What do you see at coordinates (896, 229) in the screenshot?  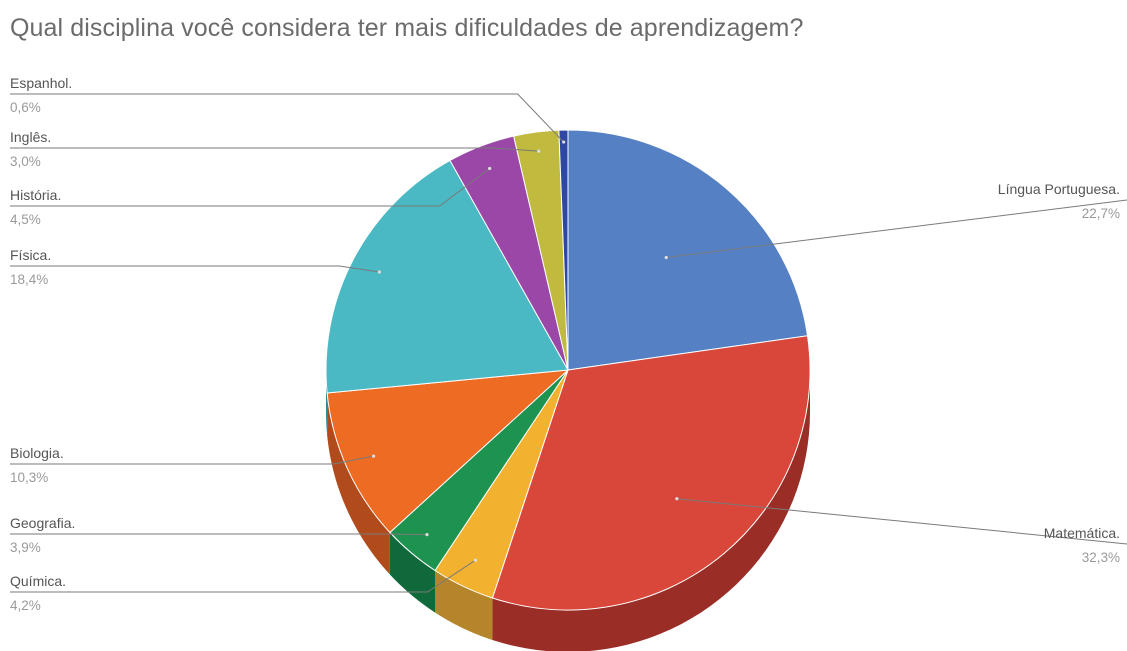 I see `leader-line-línguaportuguesa` at bounding box center [896, 229].